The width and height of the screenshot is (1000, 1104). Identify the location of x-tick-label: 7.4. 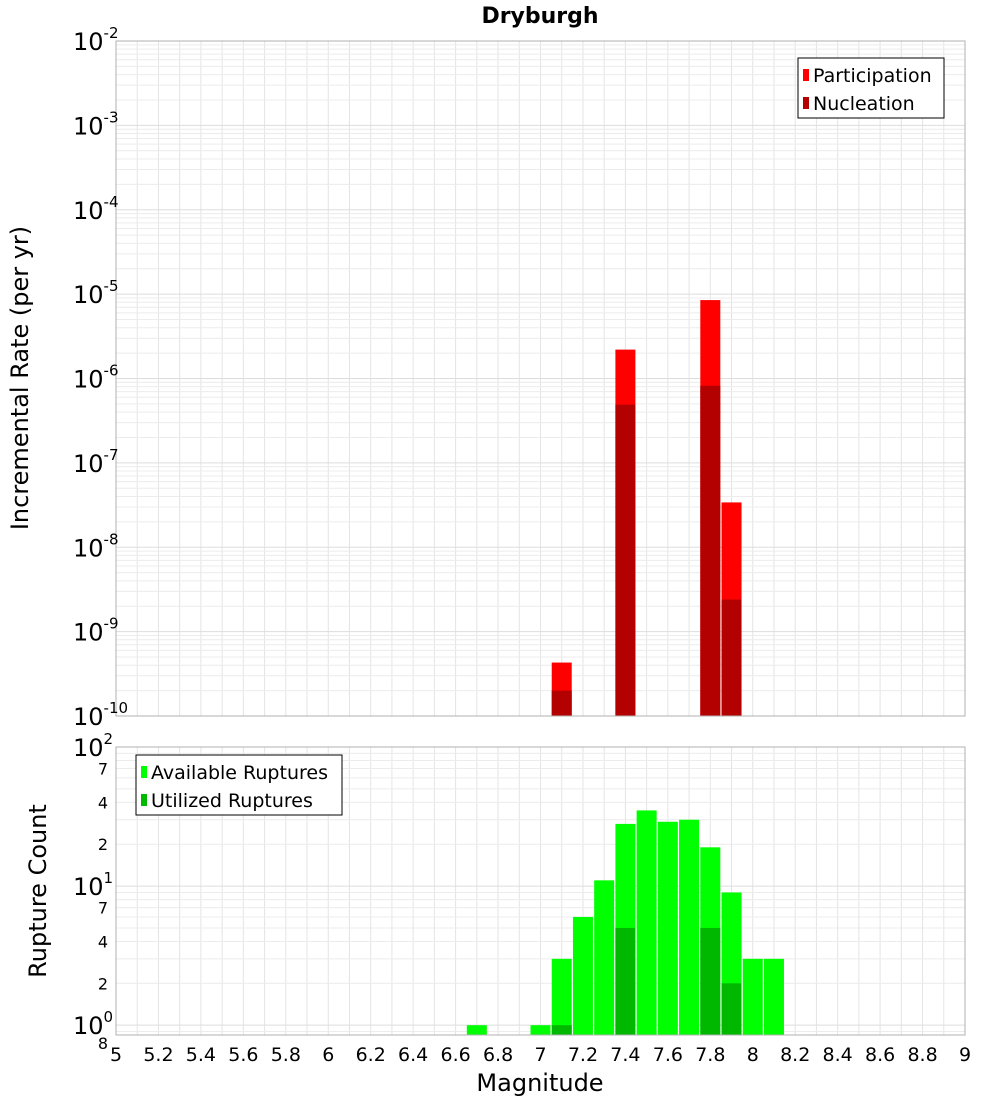
(625, 1055).